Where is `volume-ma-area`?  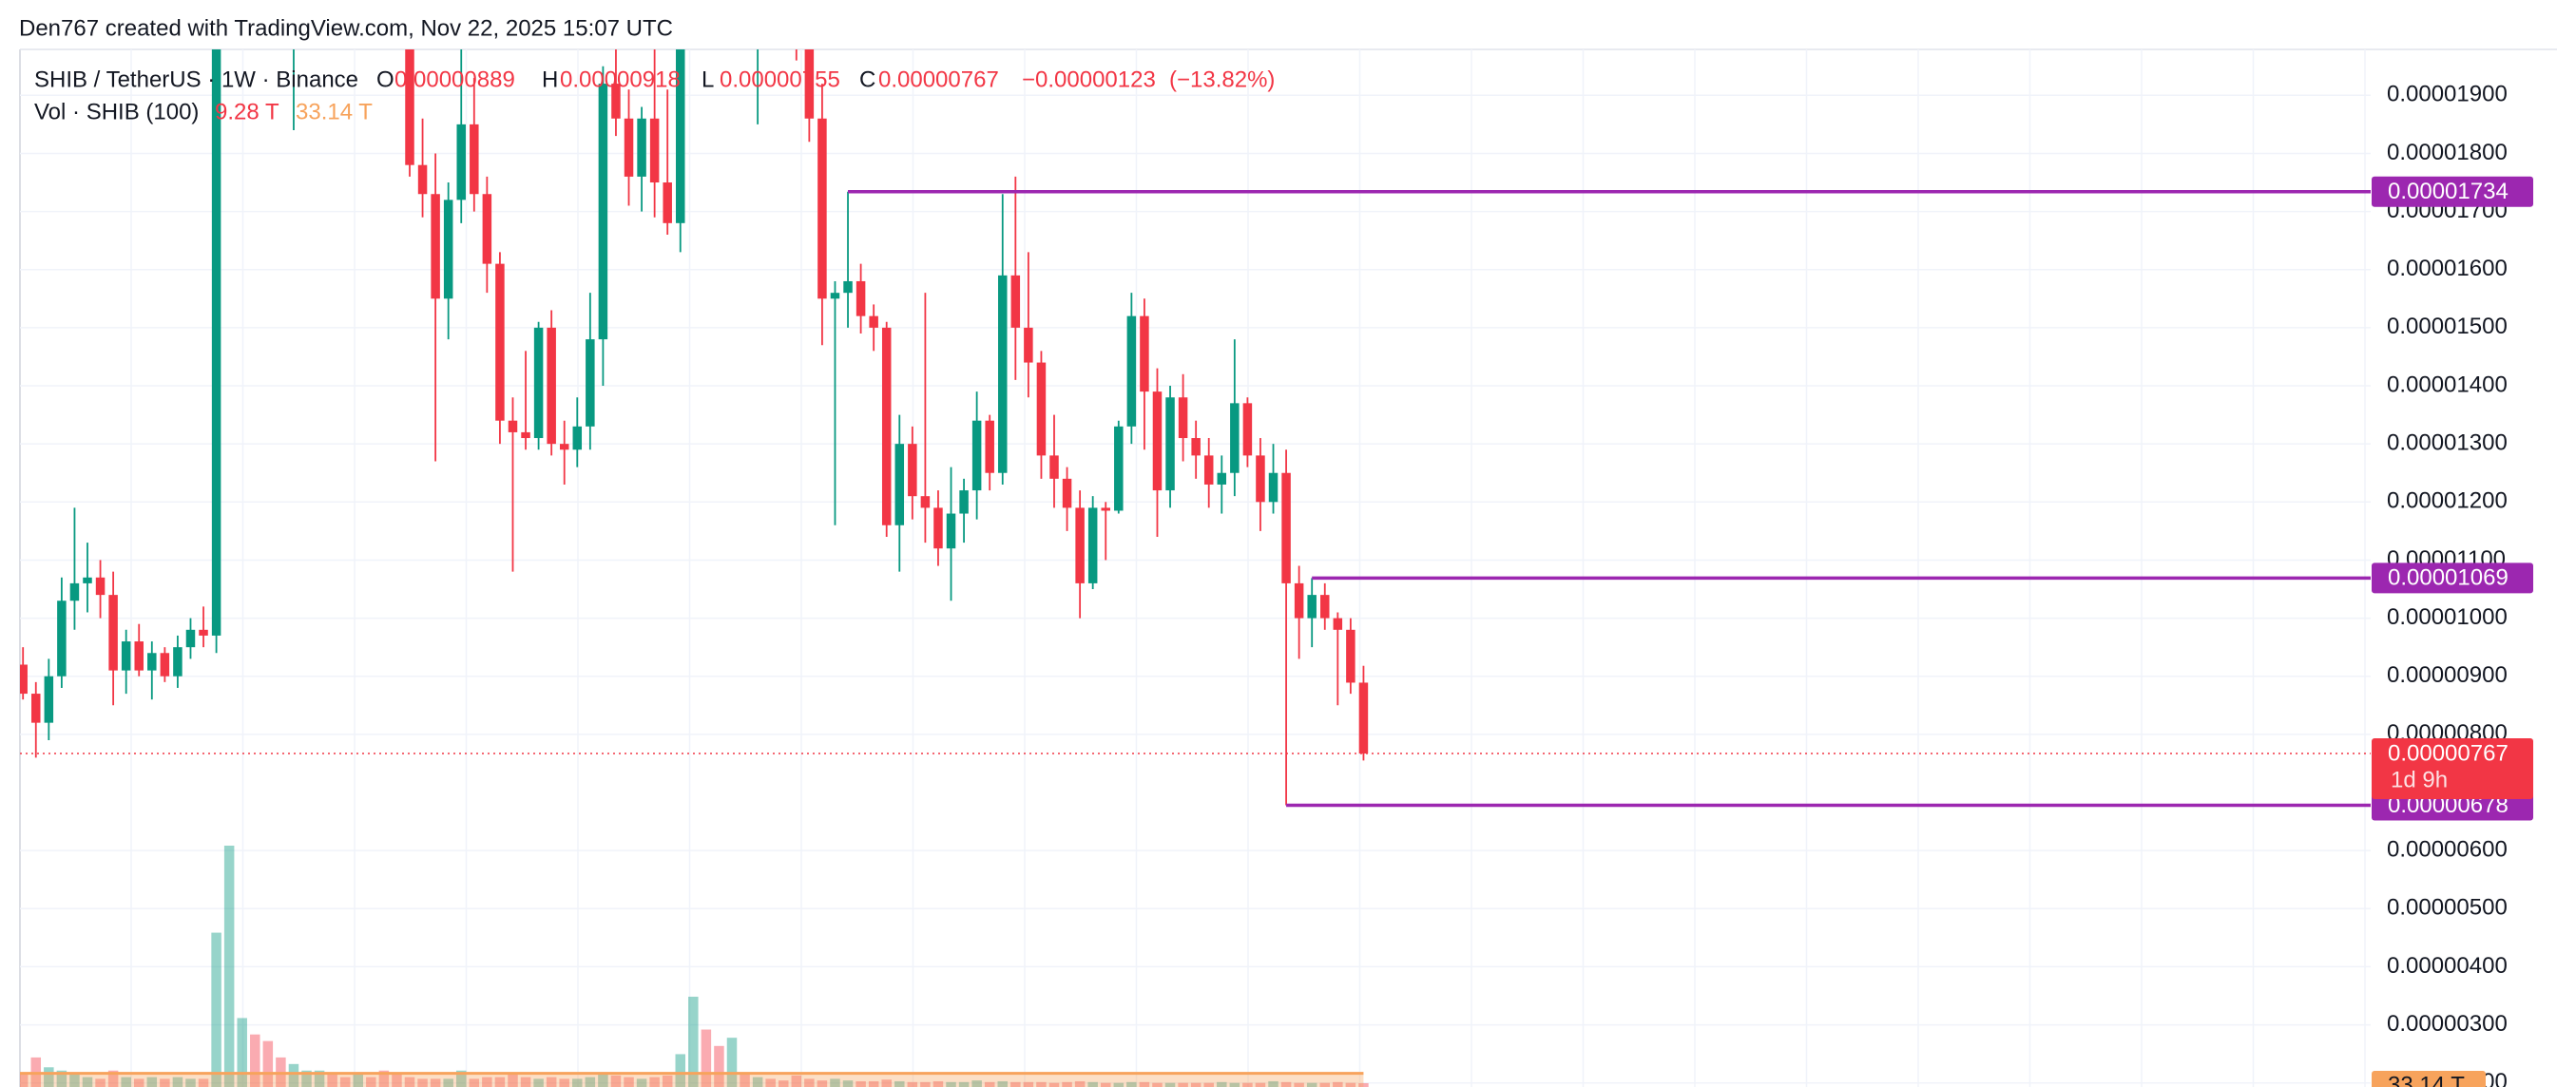
volume-ma-area is located at coordinates (692, 1080).